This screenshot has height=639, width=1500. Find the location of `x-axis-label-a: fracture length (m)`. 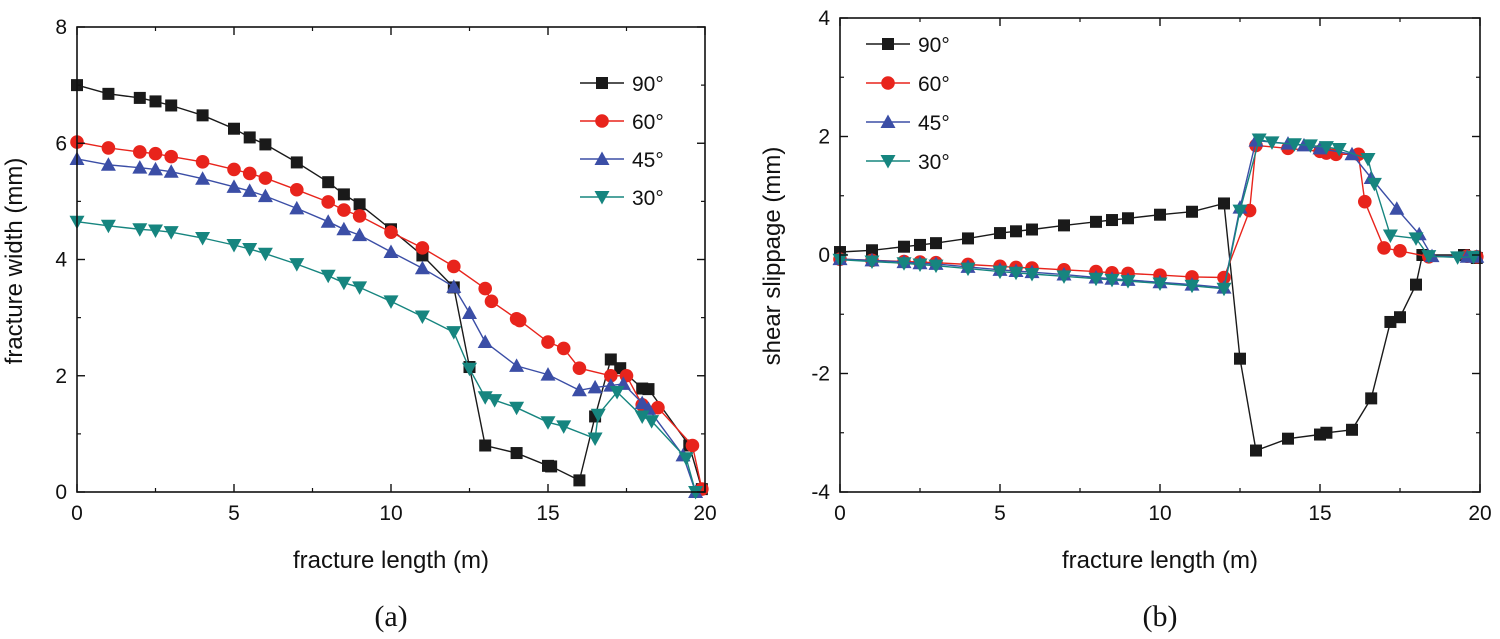

x-axis-label-a: fracture length (m) is located at coordinates (391, 560).